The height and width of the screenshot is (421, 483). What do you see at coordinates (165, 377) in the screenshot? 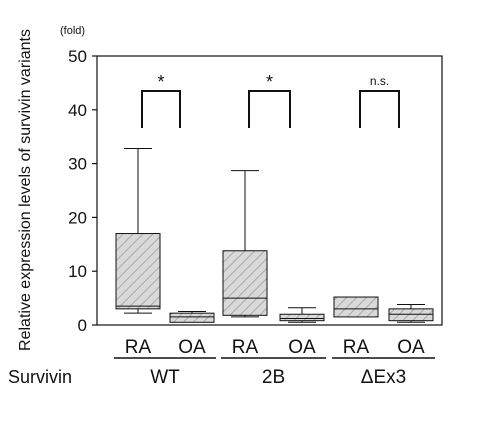
I see `group-label: WT` at bounding box center [165, 377].